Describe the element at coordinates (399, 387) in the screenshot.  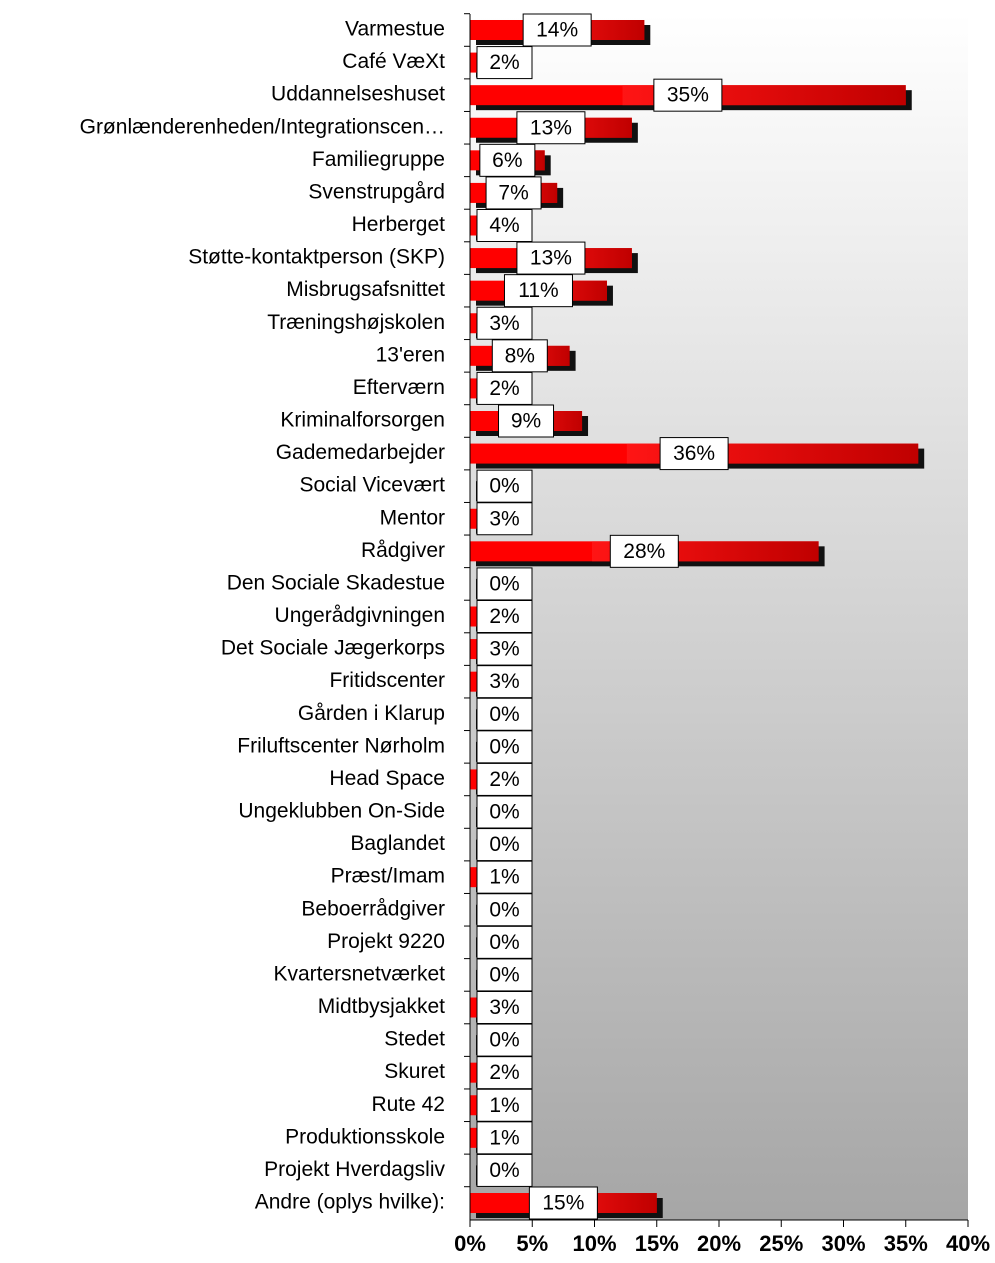
I see `y-tick-label: Efterværn` at that location.